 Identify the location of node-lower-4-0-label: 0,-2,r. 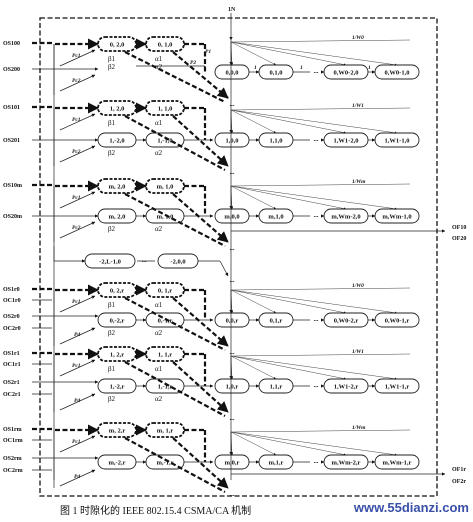
(117, 320).